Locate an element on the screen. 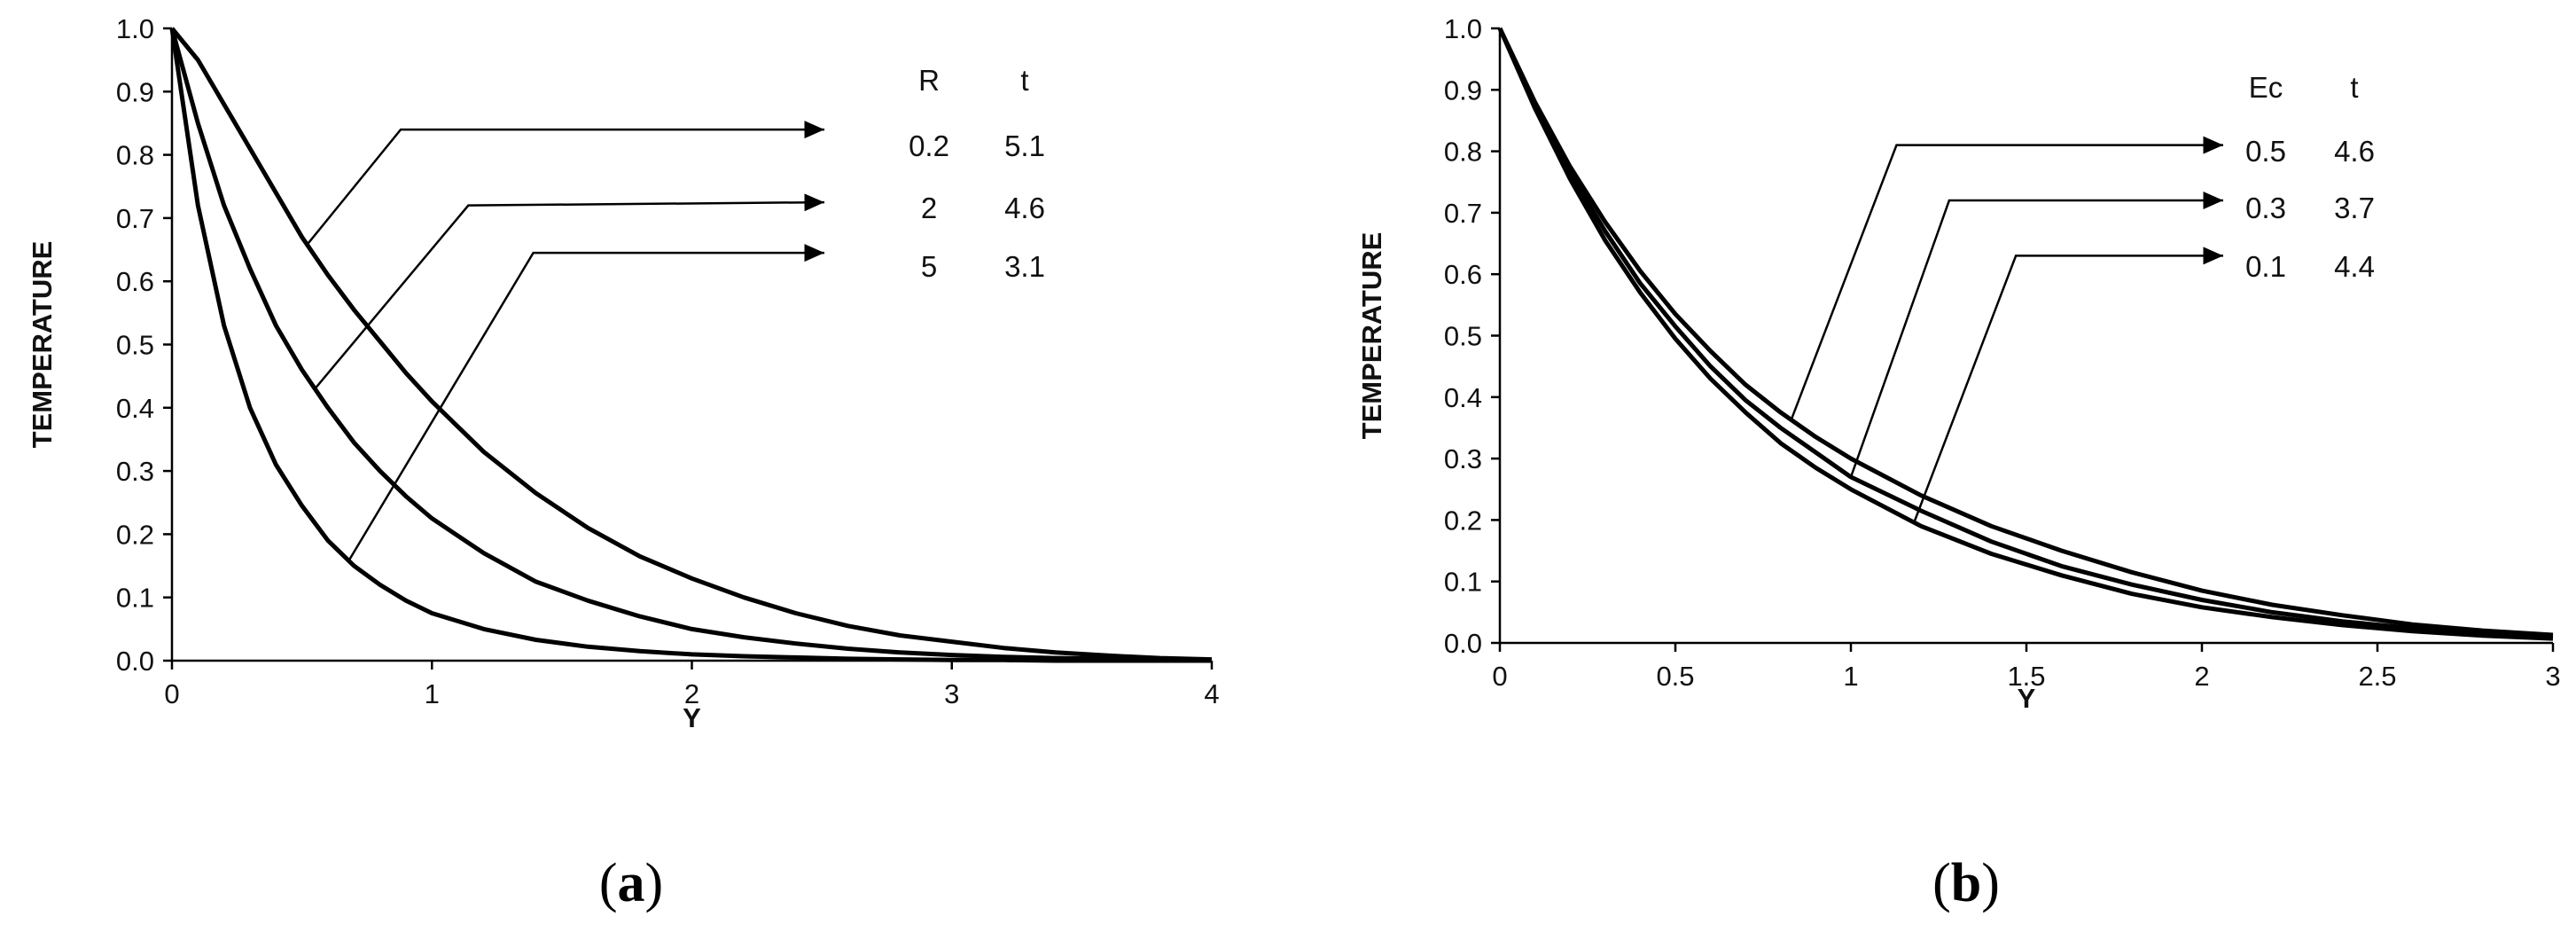 Image resolution: width=2576 pixels, height=940 pixels. legend-cell: 0.2 is located at coordinates (929, 145).